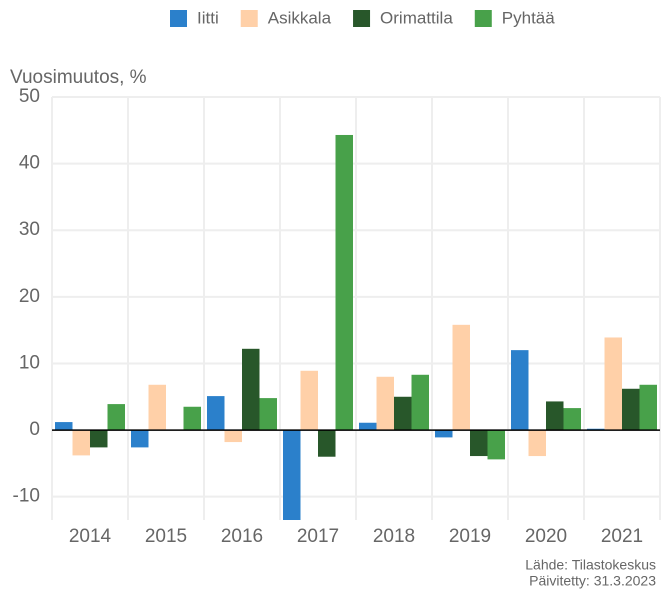 This screenshot has height=590, width=664. I want to click on x-tick-label: 2017, so click(318, 536).